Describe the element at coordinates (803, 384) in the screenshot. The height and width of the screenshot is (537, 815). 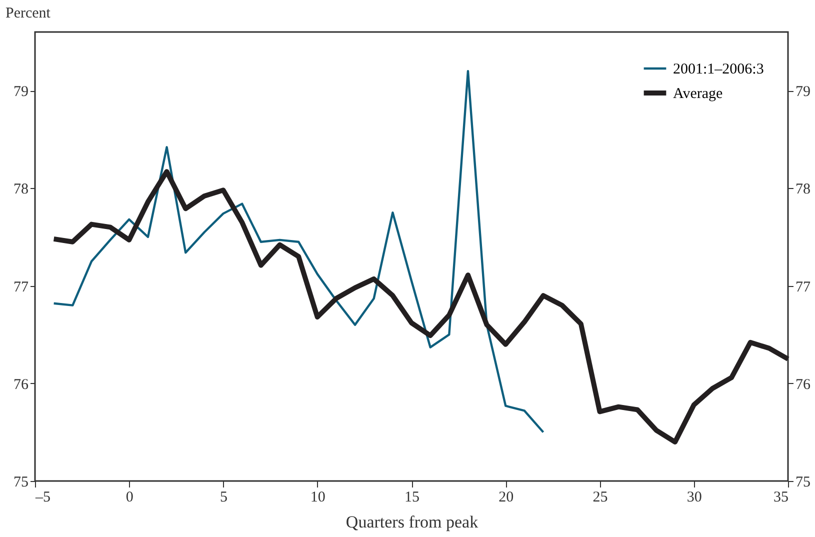
I see `y2-tick-label: 76` at that location.